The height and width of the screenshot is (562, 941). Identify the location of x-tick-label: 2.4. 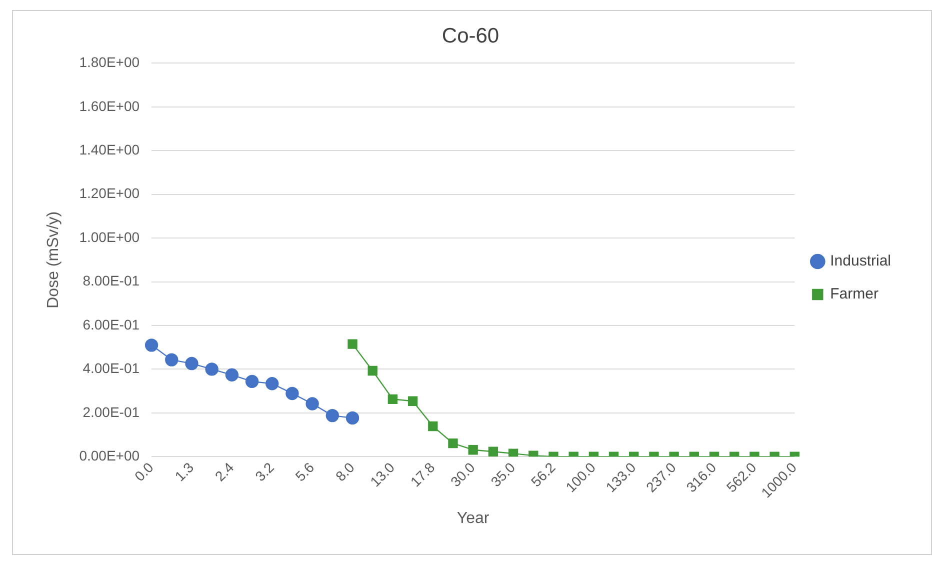
(224, 471).